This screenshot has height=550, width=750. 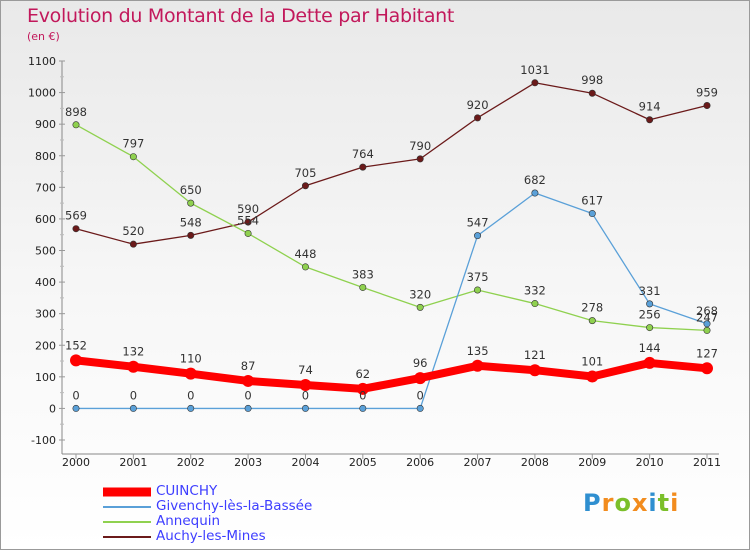 I want to click on data-label: 1031, so click(x=534, y=70).